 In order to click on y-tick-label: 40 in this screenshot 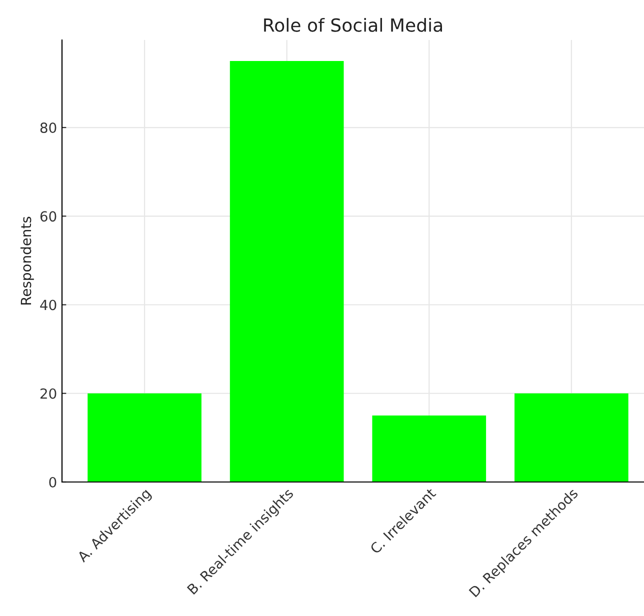, I will do `click(48, 305)`.